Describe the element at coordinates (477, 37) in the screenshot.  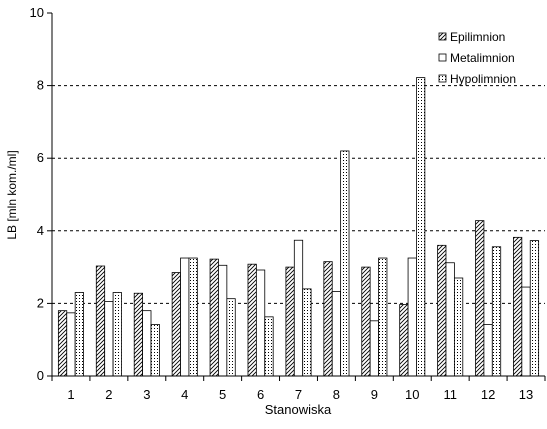
I see `legend-label: Epilimnion` at that location.